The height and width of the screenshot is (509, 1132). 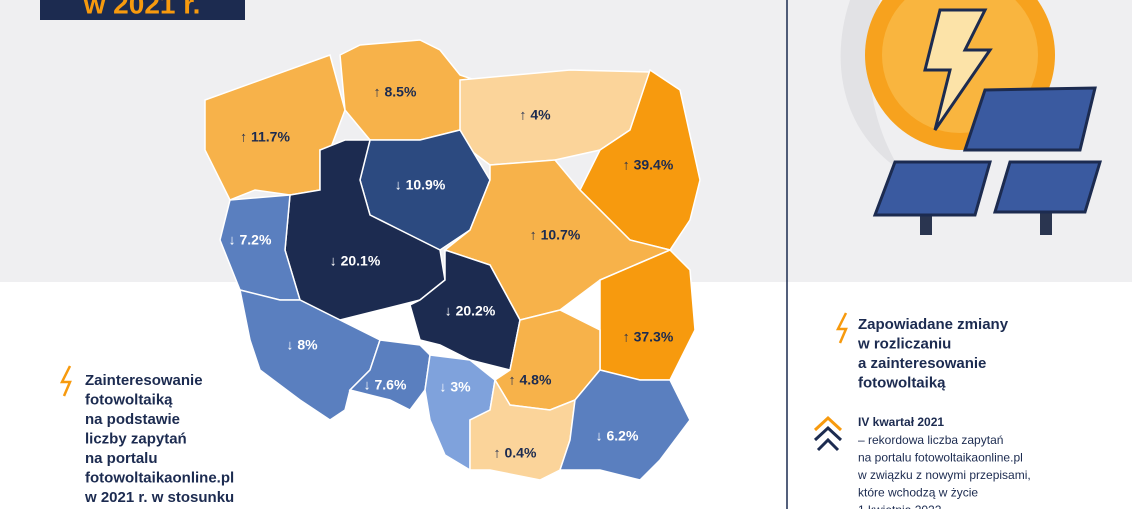 I want to click on region-label: ↓ 8%, so click(x=302, y=345).